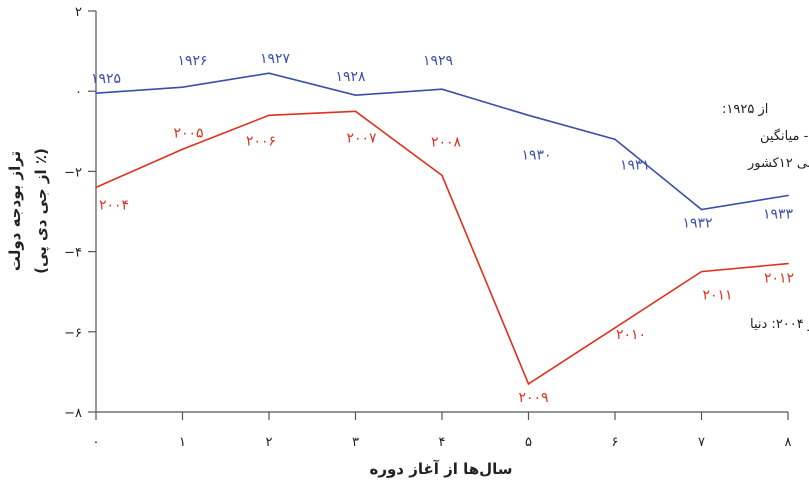  What do you see at coordinates (114, 205) in the screenshot?
I see `series-2-point-label: ۲۰۰۴` at bounding box center [114, 205].